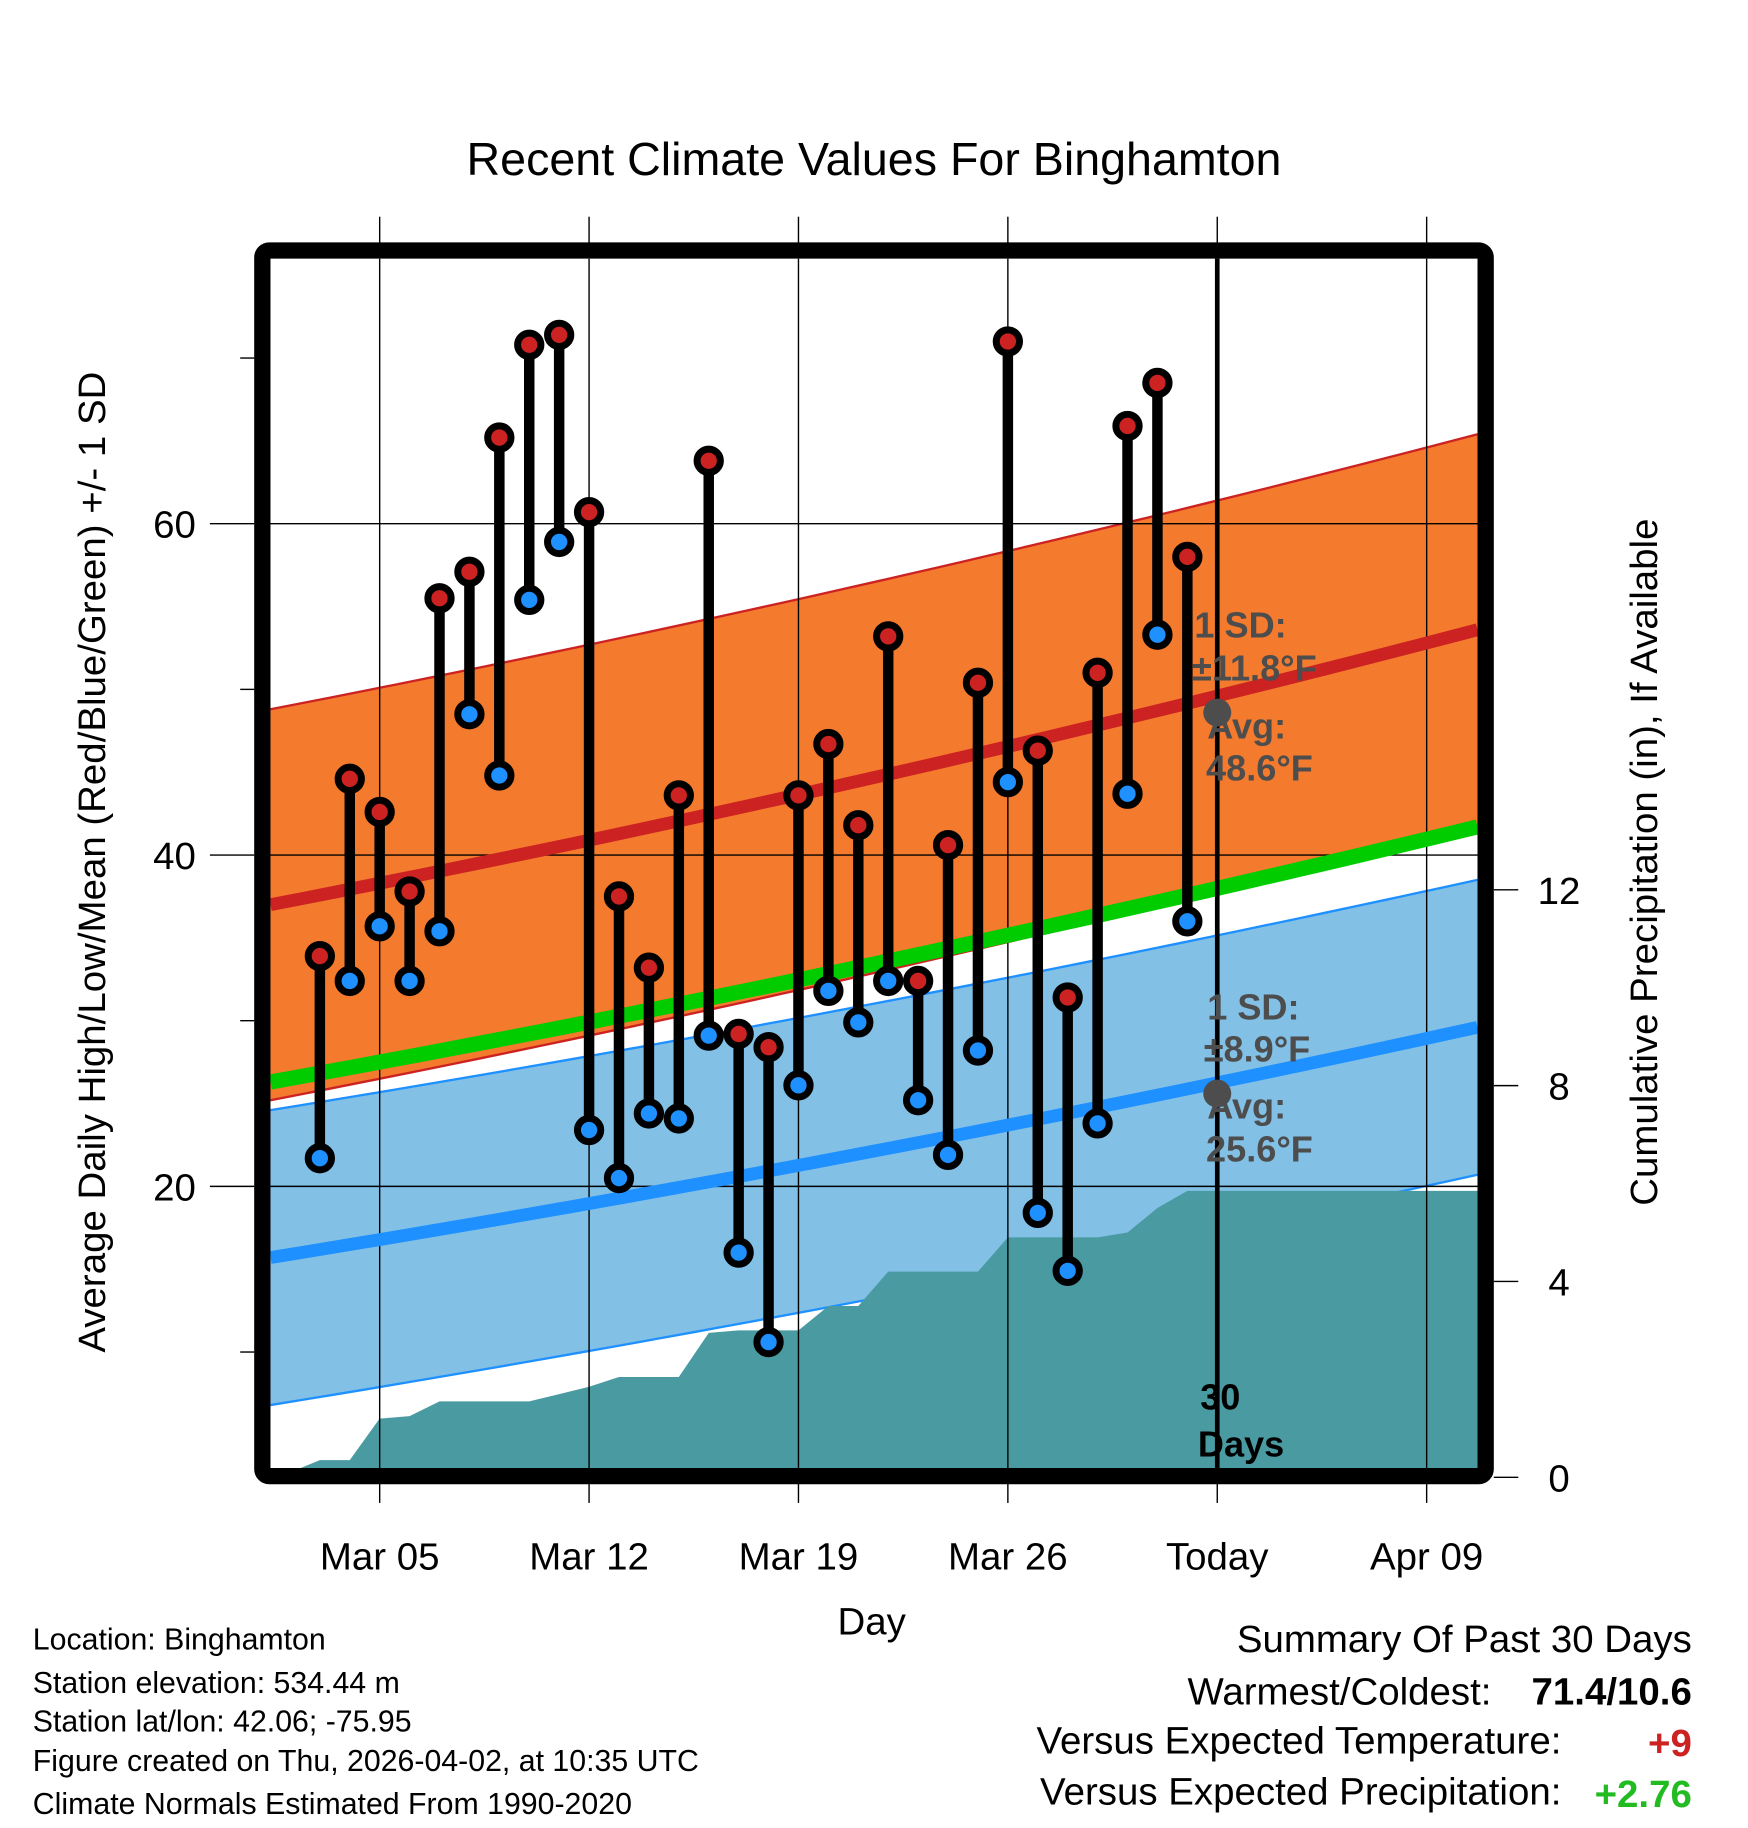 The width and height of the screenshot is (1748, 1828). I want to click on days-unit-label: Days, so click(1241, 1443).